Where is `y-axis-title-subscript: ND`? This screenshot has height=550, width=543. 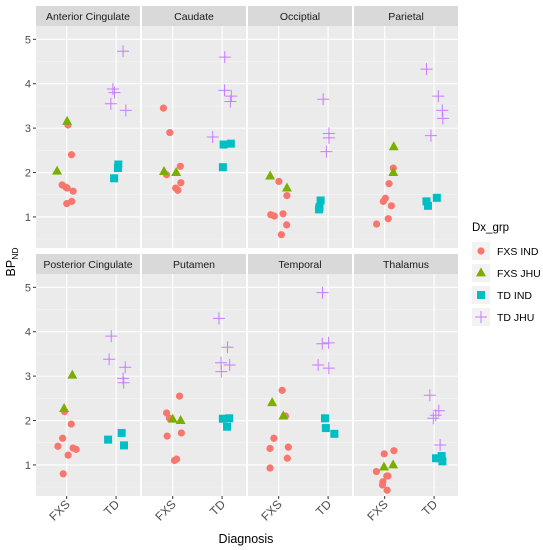 y-axis-title-subscript: ND is located at coordinates (15, 254).